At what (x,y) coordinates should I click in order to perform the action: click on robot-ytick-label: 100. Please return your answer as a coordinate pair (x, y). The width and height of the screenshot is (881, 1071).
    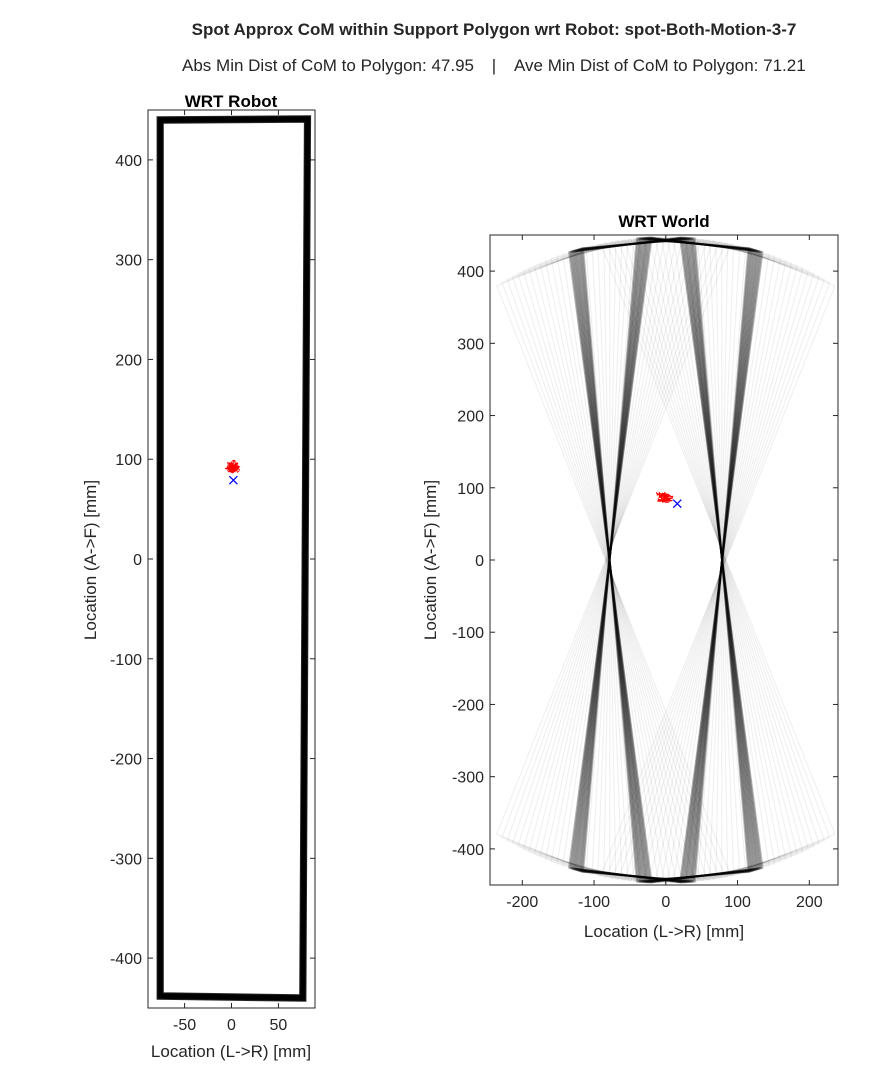
    Looking at the image, I should click on (128, 460).